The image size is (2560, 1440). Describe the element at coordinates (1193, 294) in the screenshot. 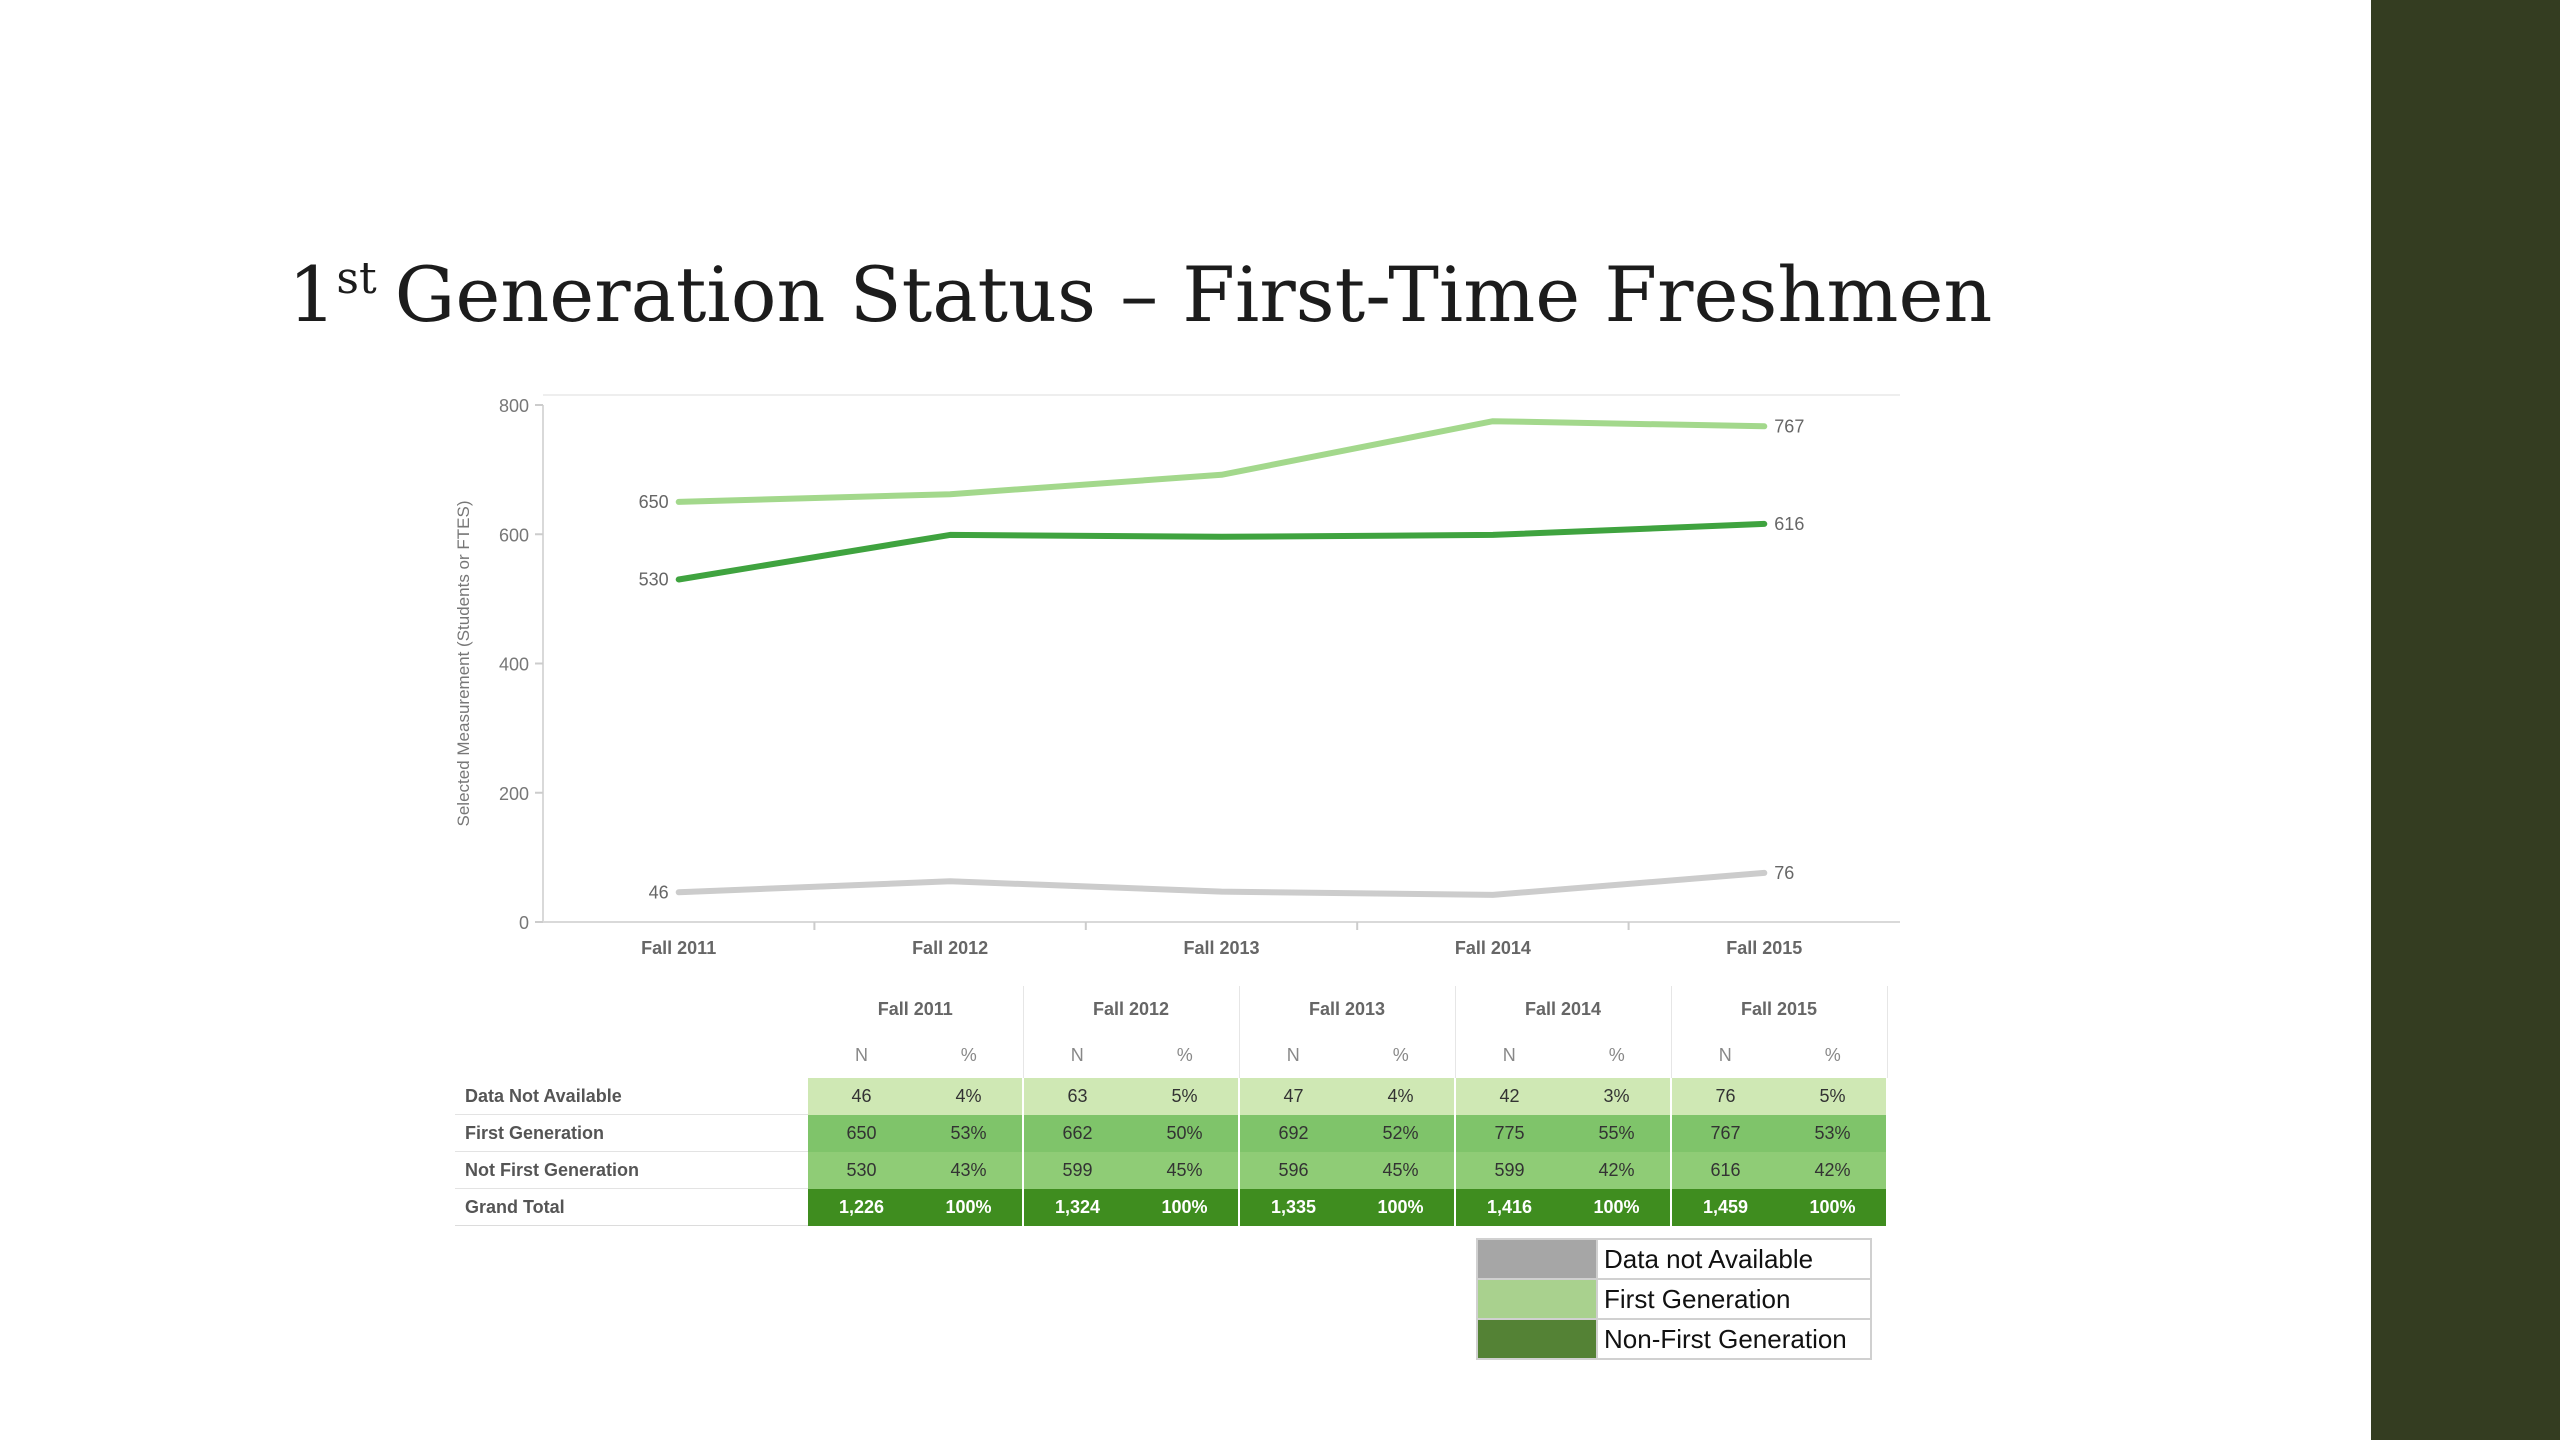

I see `title-text: Generation Status – First-Time Freshmen` at that location.